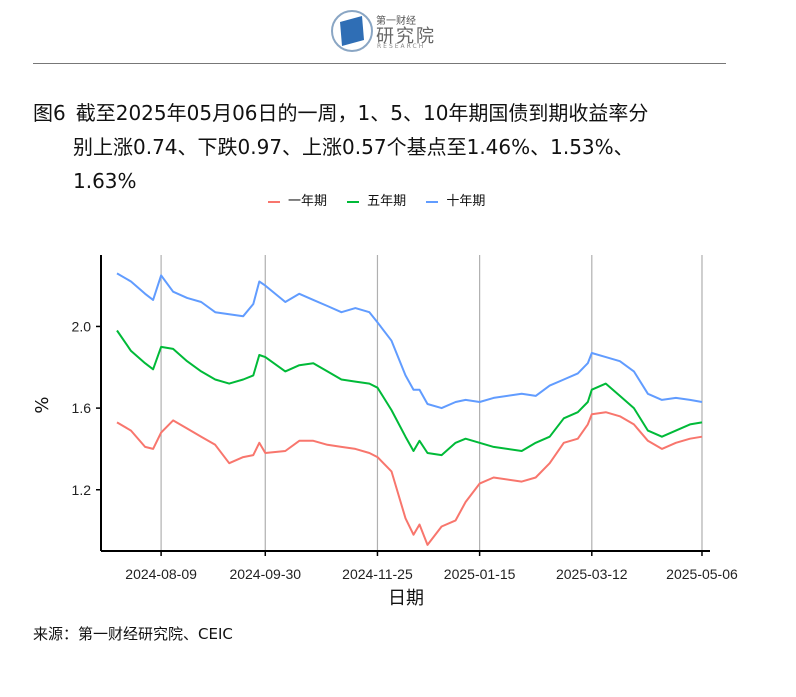 The height and width of the screenshot is (697, 796). Describe the element at coordinates (466, 201) in the screenshot. I see `legend-label-10y: 十年期` at that location.